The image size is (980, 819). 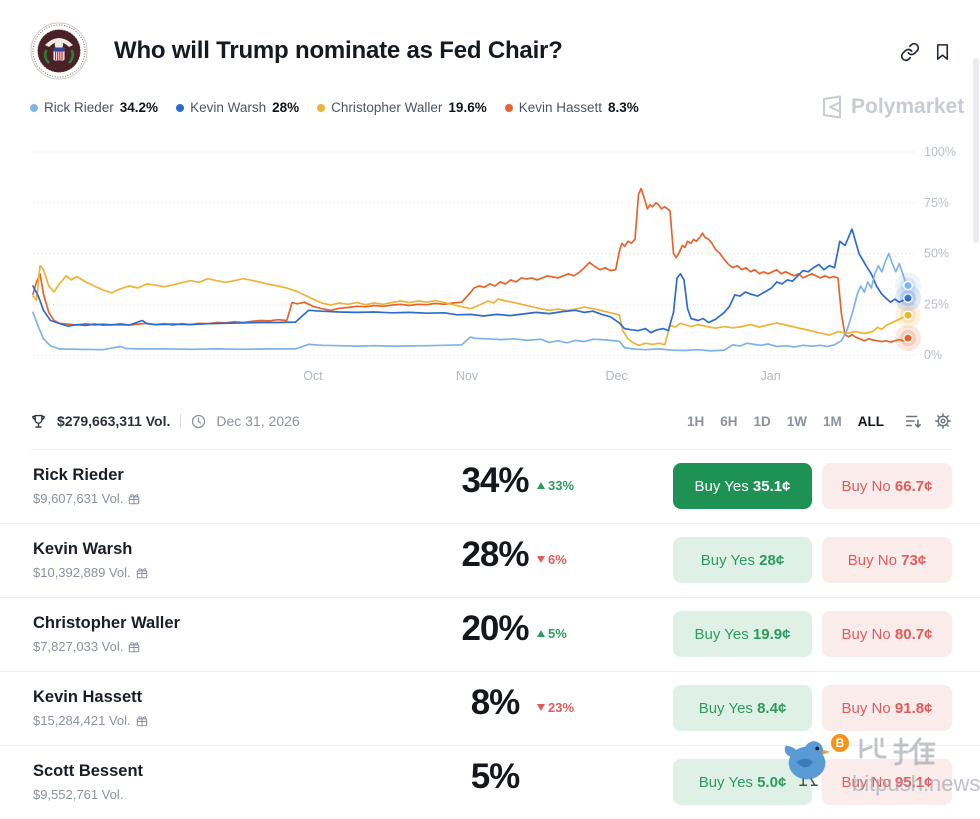 I want to click on svg-text: Jan, so click(x=771, y=376).